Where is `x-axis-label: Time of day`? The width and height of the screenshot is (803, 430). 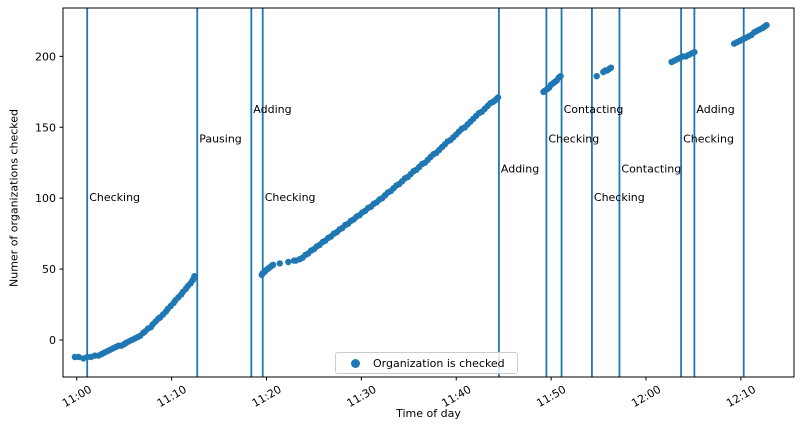
x-axis-label: Time of day is located at coordinates (428, 413).